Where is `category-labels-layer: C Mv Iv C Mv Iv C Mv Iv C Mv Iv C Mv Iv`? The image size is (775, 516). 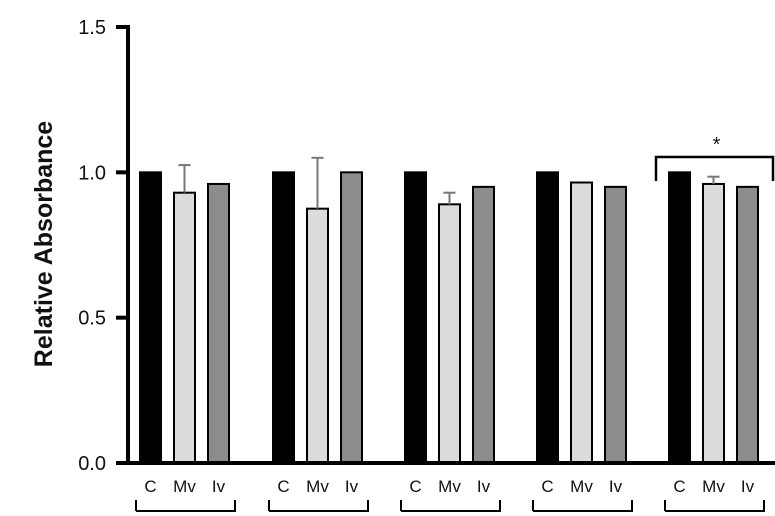 category-labels-layer: C Mv Iv C Mv Iv C Mv Iv C Mv Iv C Mv Iv is located at coordinates (450, 494).